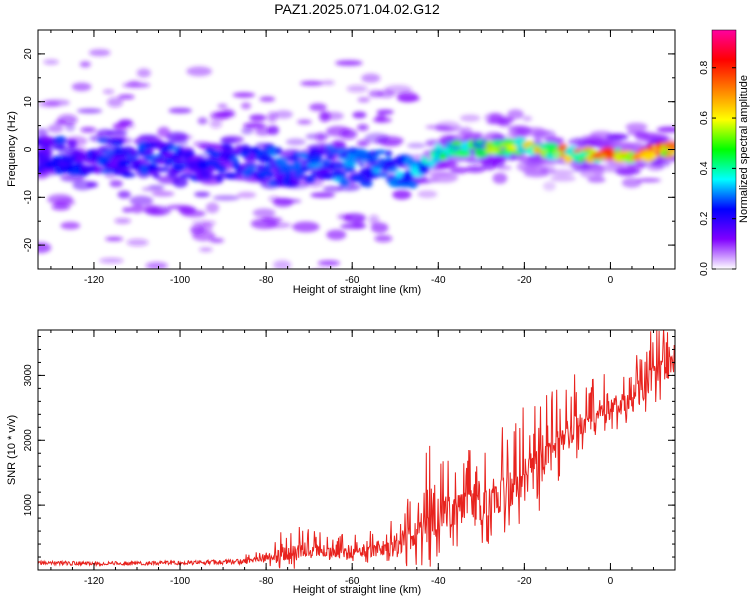 The width and height of the screenshot is (750, 600). What do you see at coordinates (28, 54) in the screenshot?
I see `y-tick-label: 20` at bounding box center [28, 54].